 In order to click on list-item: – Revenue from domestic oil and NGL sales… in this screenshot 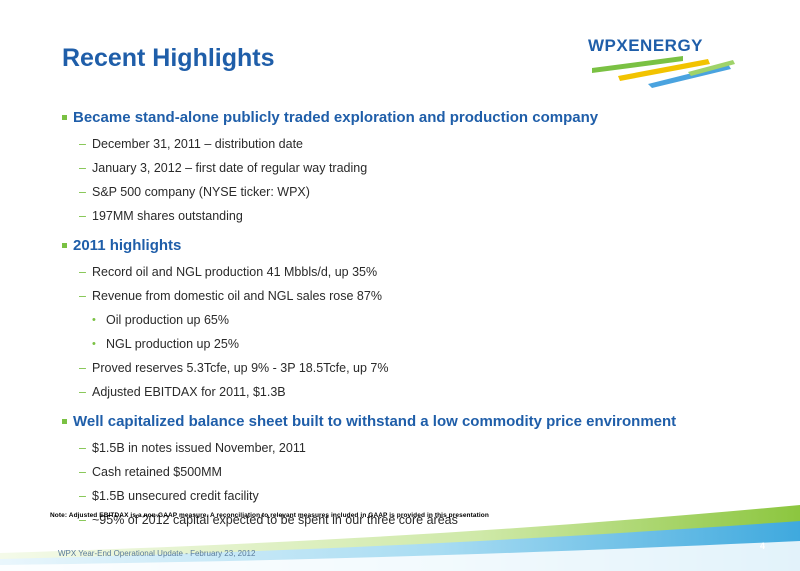, I will do `click(230, 296)`.